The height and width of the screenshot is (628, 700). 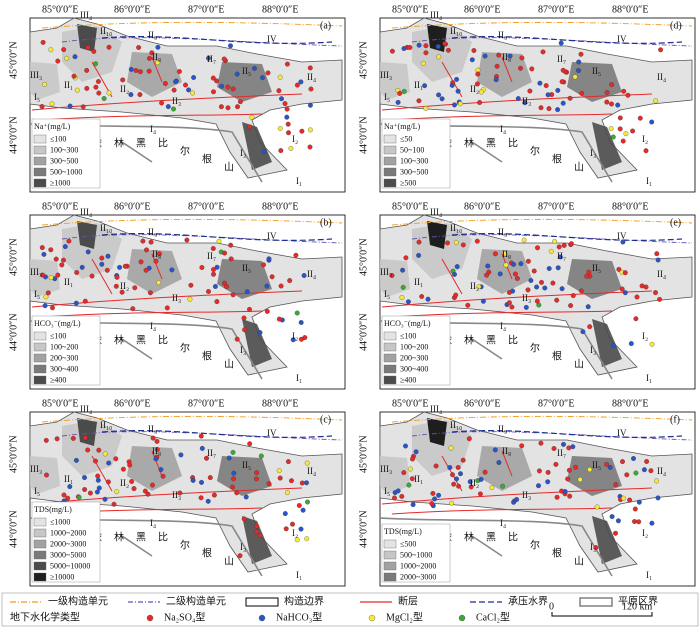 What do you see at coordinates (163, 537) in the screenshot?
I see `mountain-name: 比` at bounding box center [163, 537].